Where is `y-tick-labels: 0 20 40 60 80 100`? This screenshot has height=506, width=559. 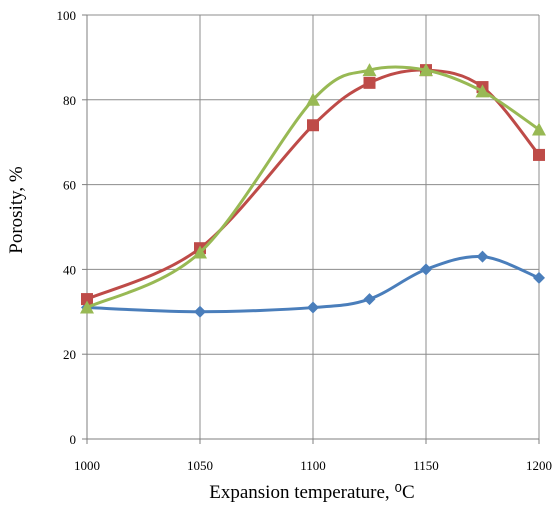 y-tick-labels: 0 20 40 60 80 100 is located at coordinates (67, 227).